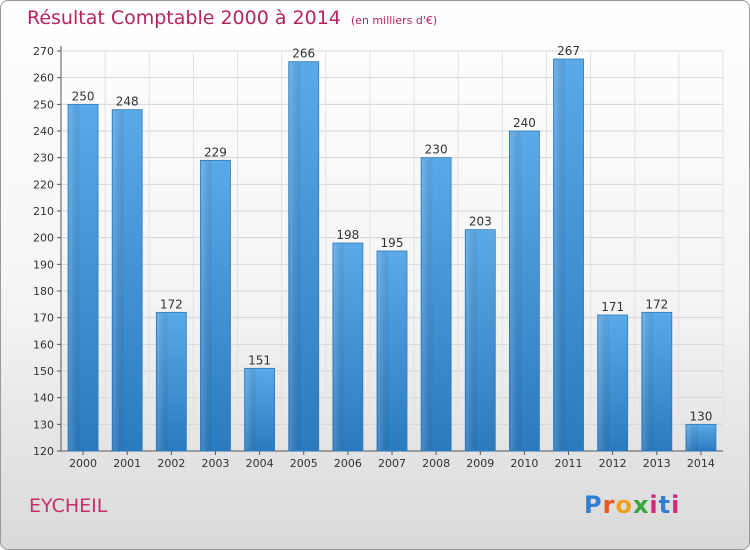 Image resolution: width=750 pixels, height=550 pixels. I want to click on y-tick-label: 180, so click(43, 291).